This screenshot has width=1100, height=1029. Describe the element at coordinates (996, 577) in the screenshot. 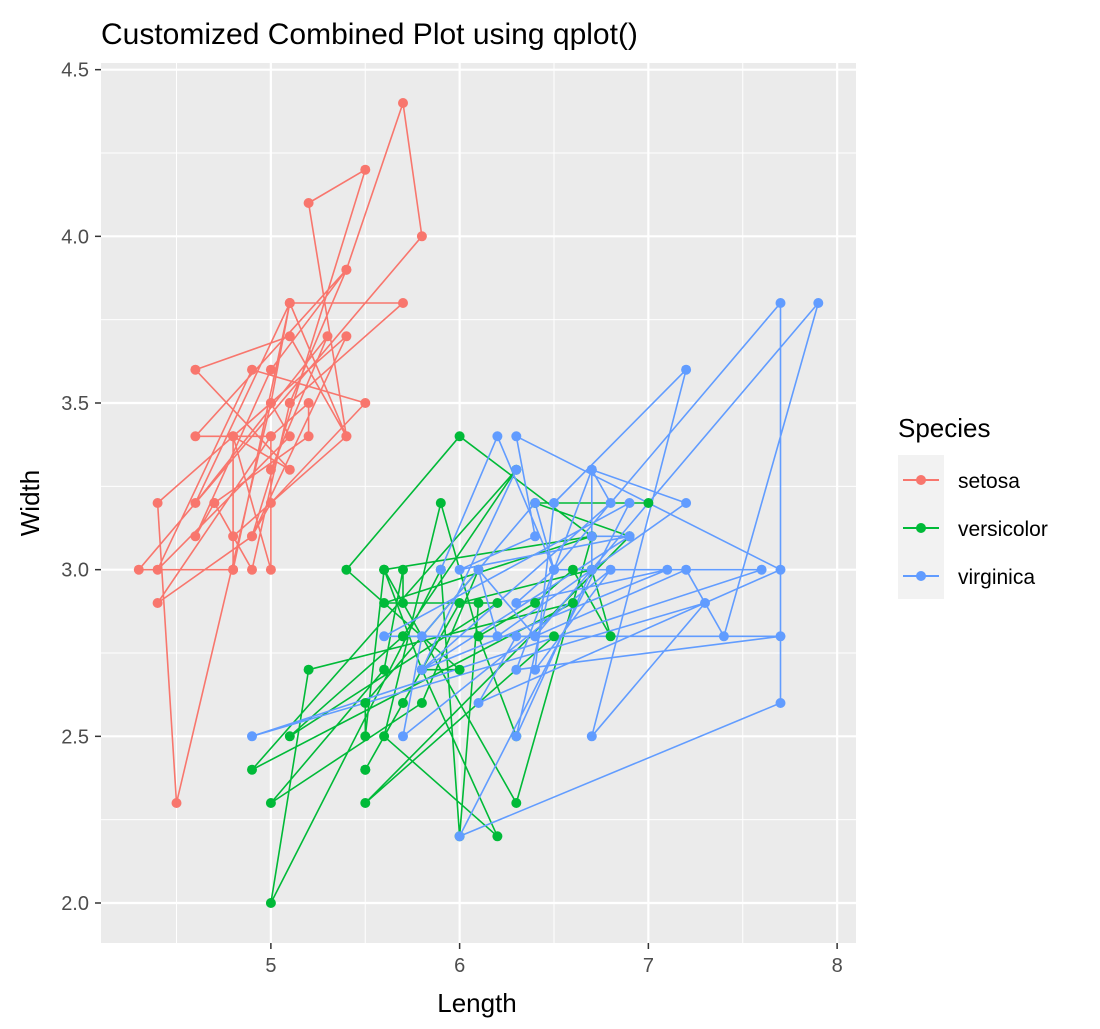

I see `legend-label-virginica: virginica` at that location.